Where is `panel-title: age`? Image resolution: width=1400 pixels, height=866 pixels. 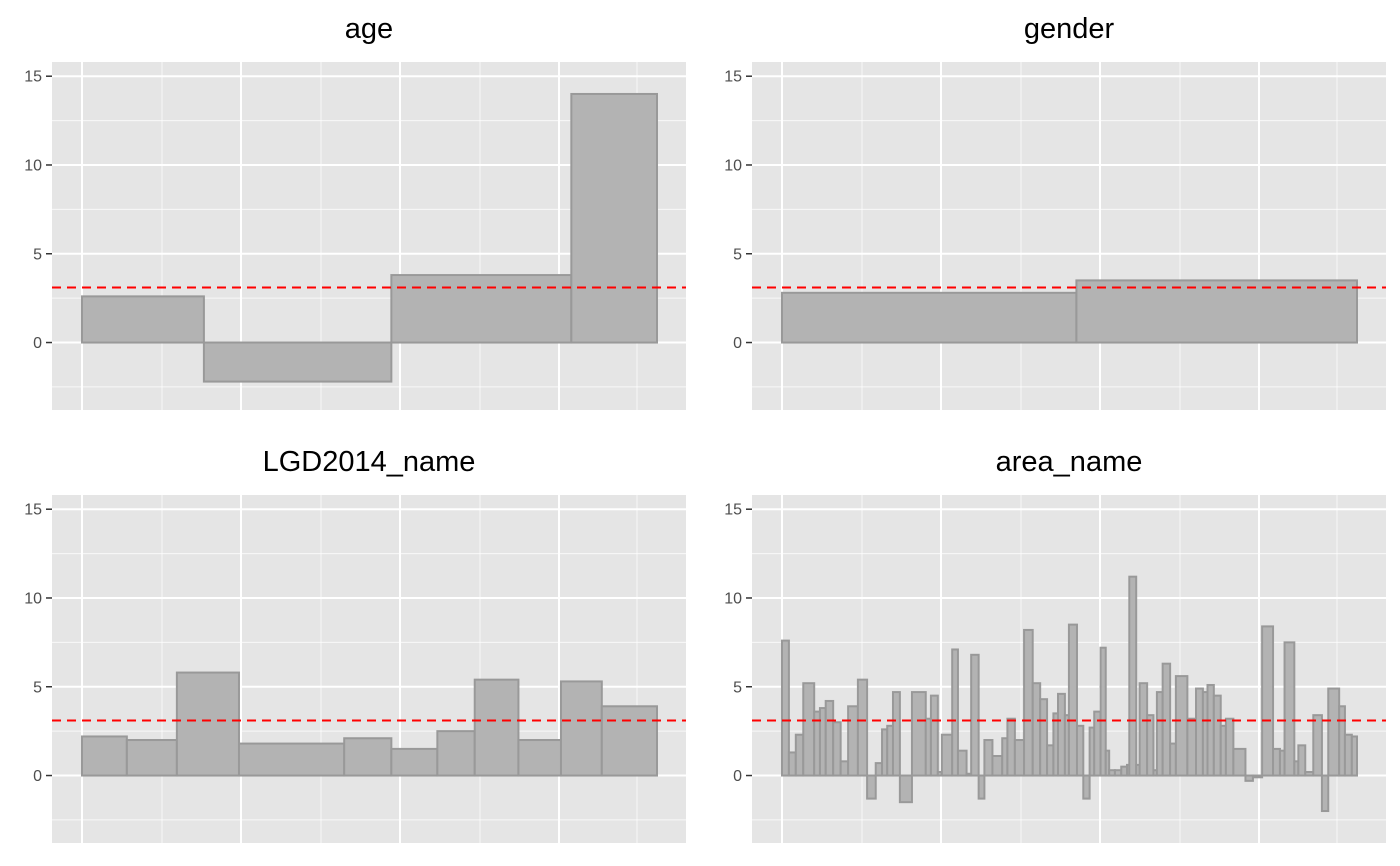
panel-title: age is located at coordinates (369, 29).